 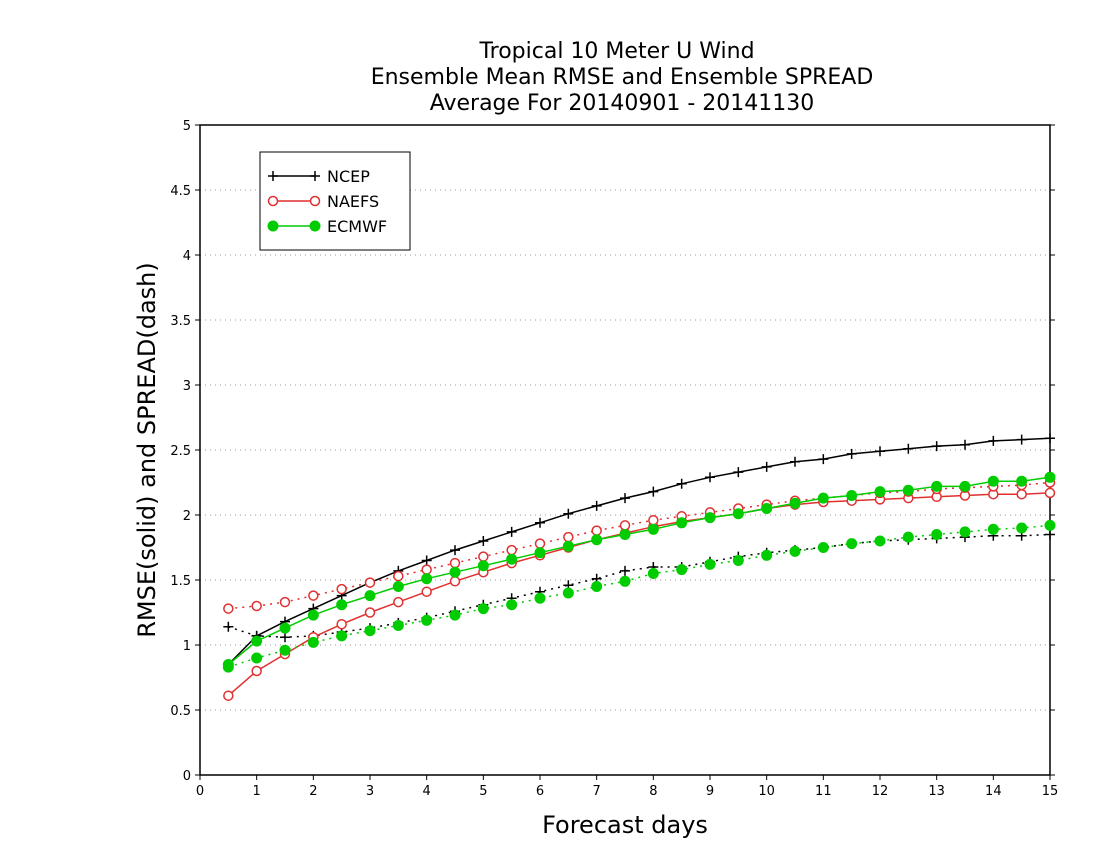 What do you see at coordinates (540, 791) in the screenshot?
I see `x-tick-label: 6` at bounding box center [540, 791].